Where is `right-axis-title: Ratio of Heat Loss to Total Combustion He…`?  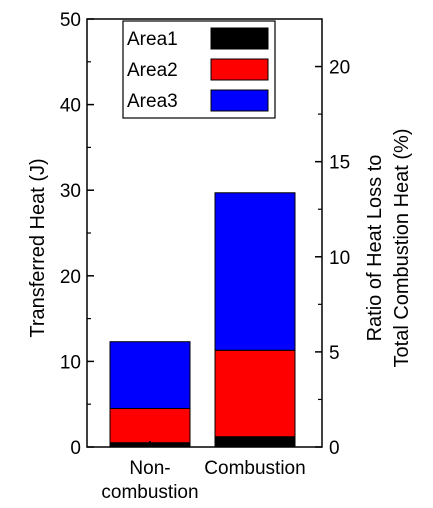 right-axis-title: Ratio of Heat Loss to Total Combustion He… is located at coordinates (388, 248).